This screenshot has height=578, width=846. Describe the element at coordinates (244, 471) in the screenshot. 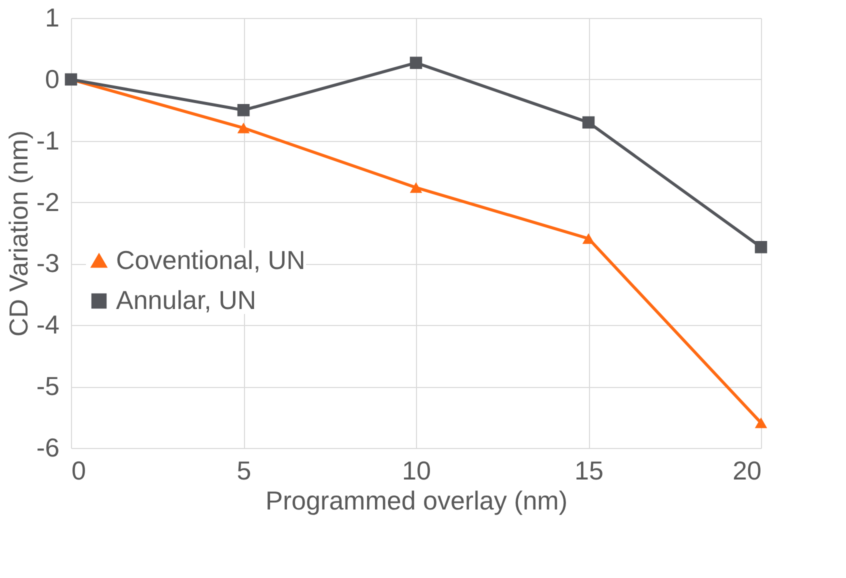

I see `x-tick-label: 5` at that location.